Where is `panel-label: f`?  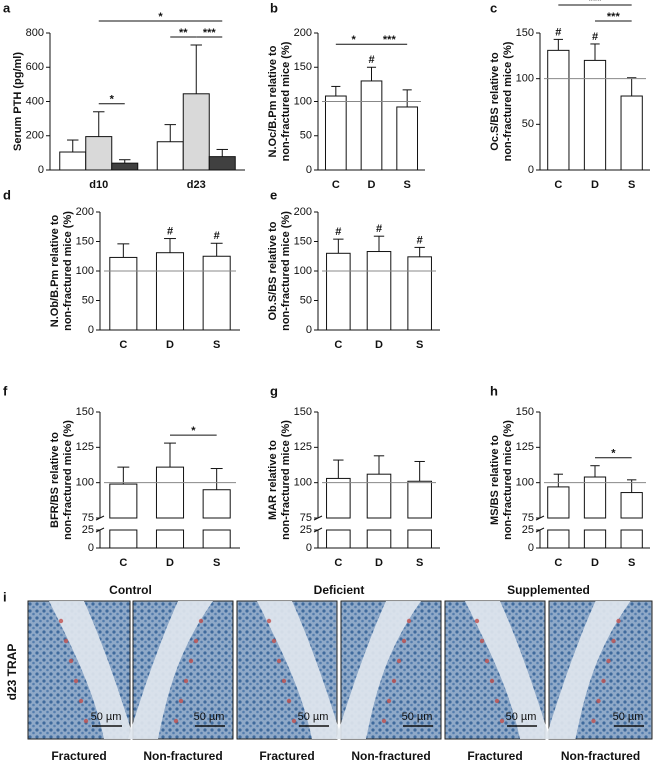 panel-label: f is located at coordinates (5, 390).